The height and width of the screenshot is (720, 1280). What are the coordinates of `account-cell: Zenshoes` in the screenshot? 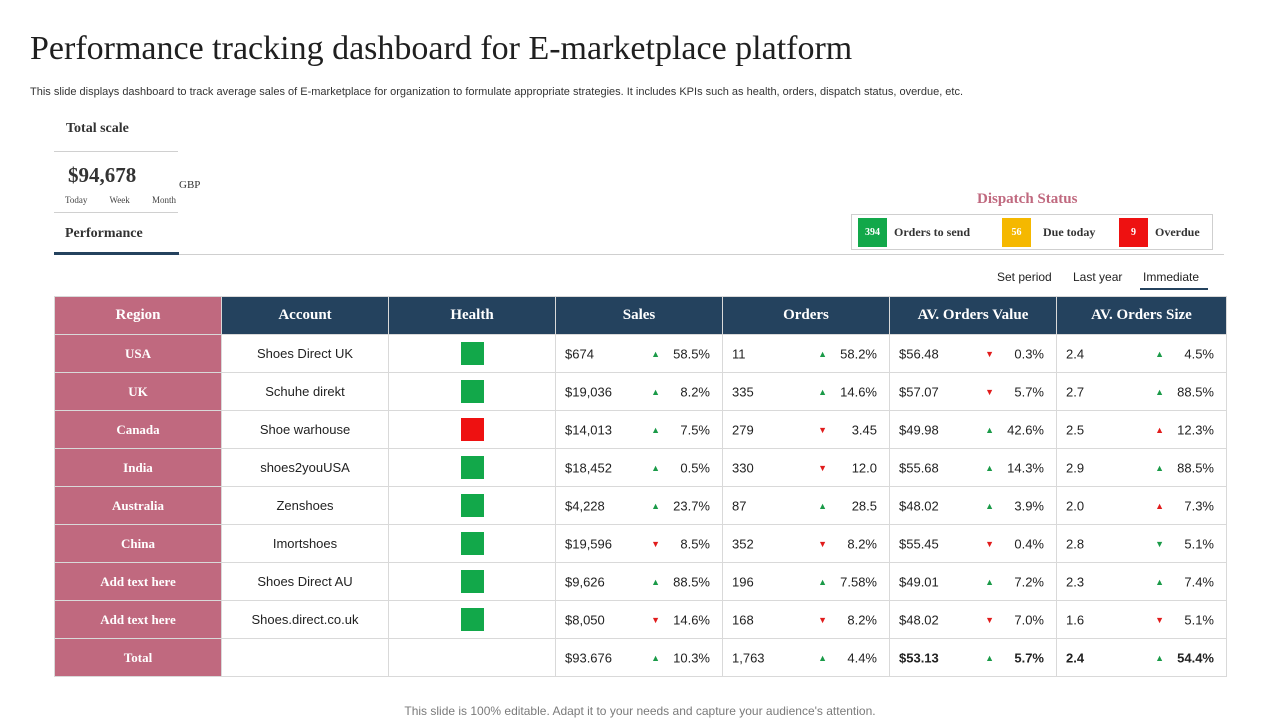 It's located at (305, 505).